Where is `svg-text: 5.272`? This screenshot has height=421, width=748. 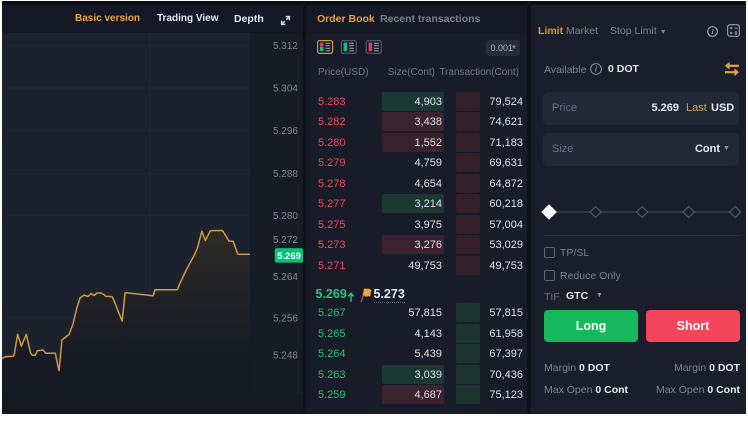 svg-text: 5.272 is located at coordinates (285, 240).